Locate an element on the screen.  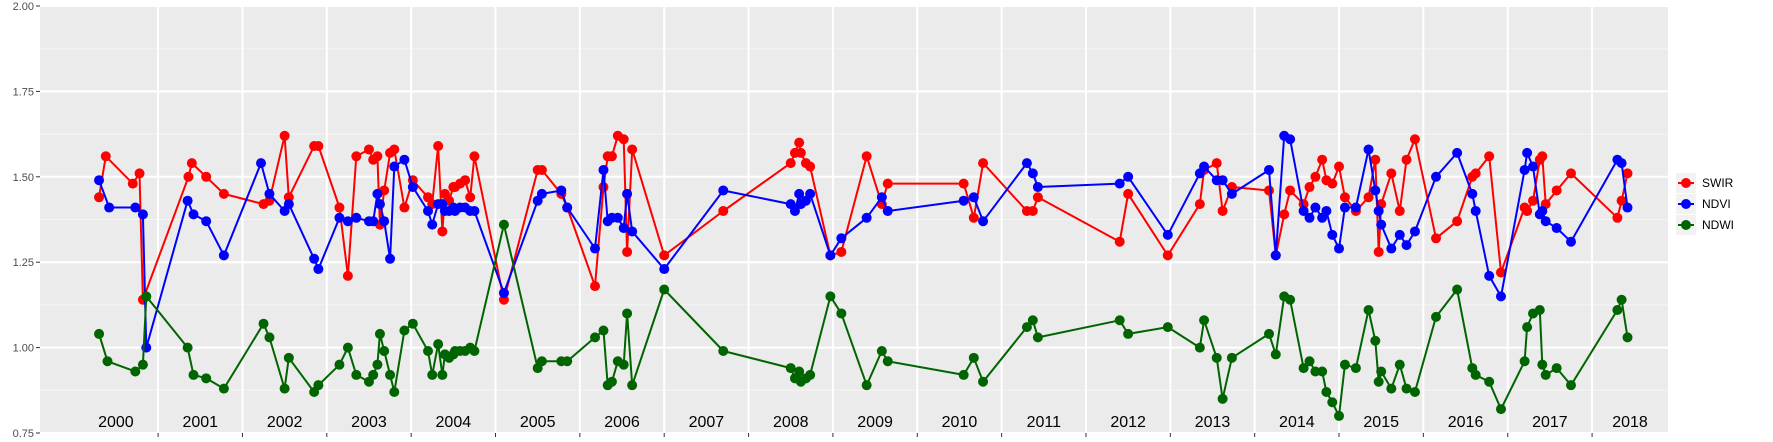
y-tick-label: 1.75 is located at coordinates (23, 92).